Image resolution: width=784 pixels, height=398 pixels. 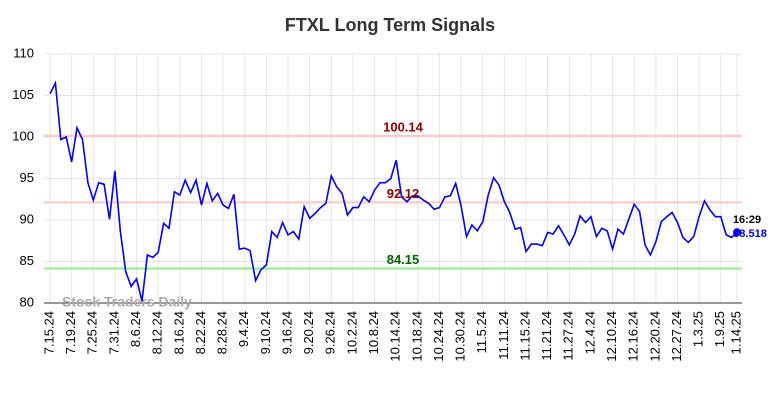 I want to click on x-tick-label: 8.22.24, so click(x=200, y=332).